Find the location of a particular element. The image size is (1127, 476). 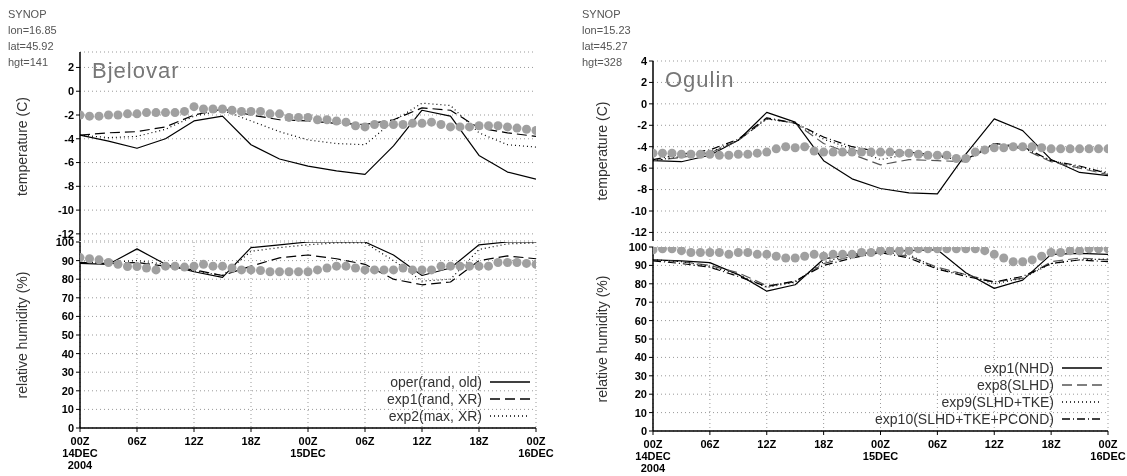

text: lon=16.85 is located at coordinates (32, 30).